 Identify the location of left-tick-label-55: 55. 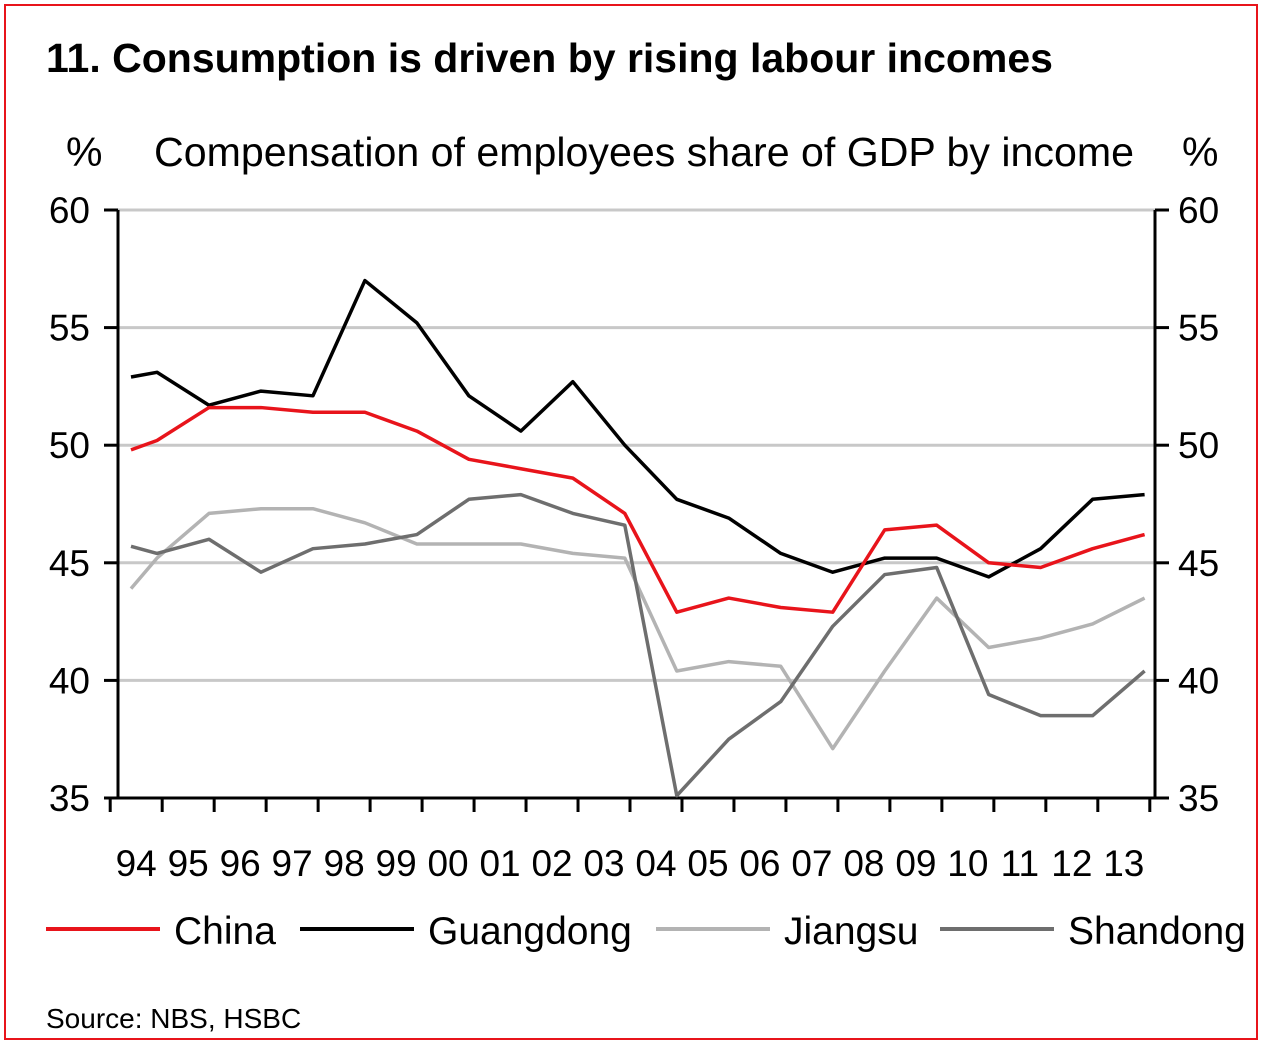
(69, 328).